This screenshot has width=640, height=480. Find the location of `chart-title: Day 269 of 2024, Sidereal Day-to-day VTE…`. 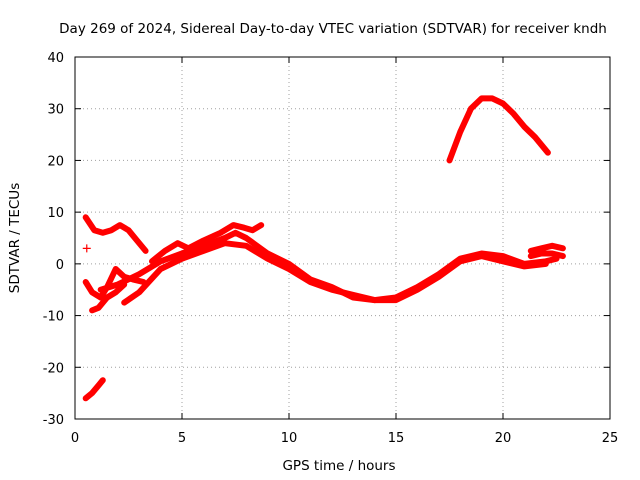

chart-title: Day 269 of 2024, Sidereal Day-to-day VTE… is located at coordinates (333, 29).